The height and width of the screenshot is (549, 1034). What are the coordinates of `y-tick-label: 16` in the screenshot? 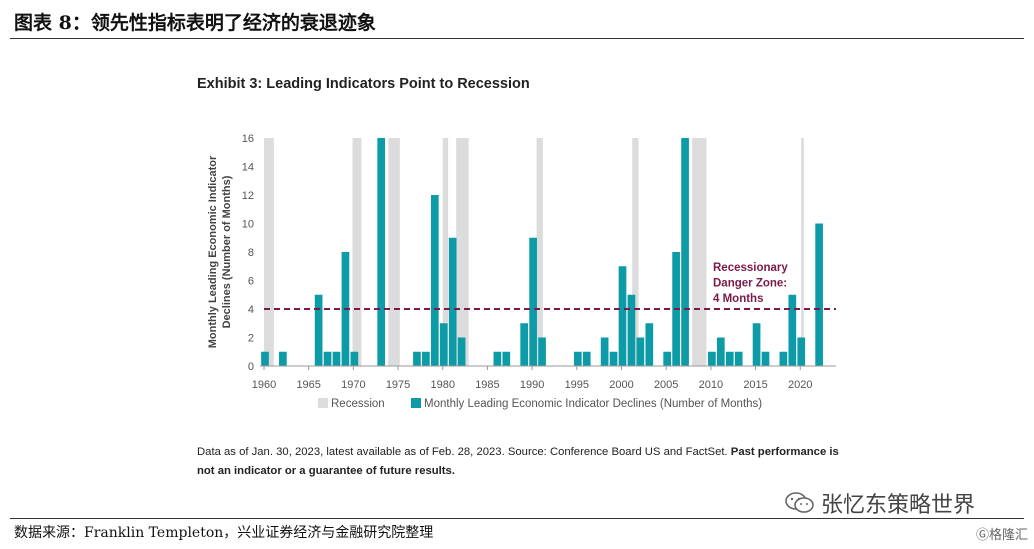 It's located at (248, 139).